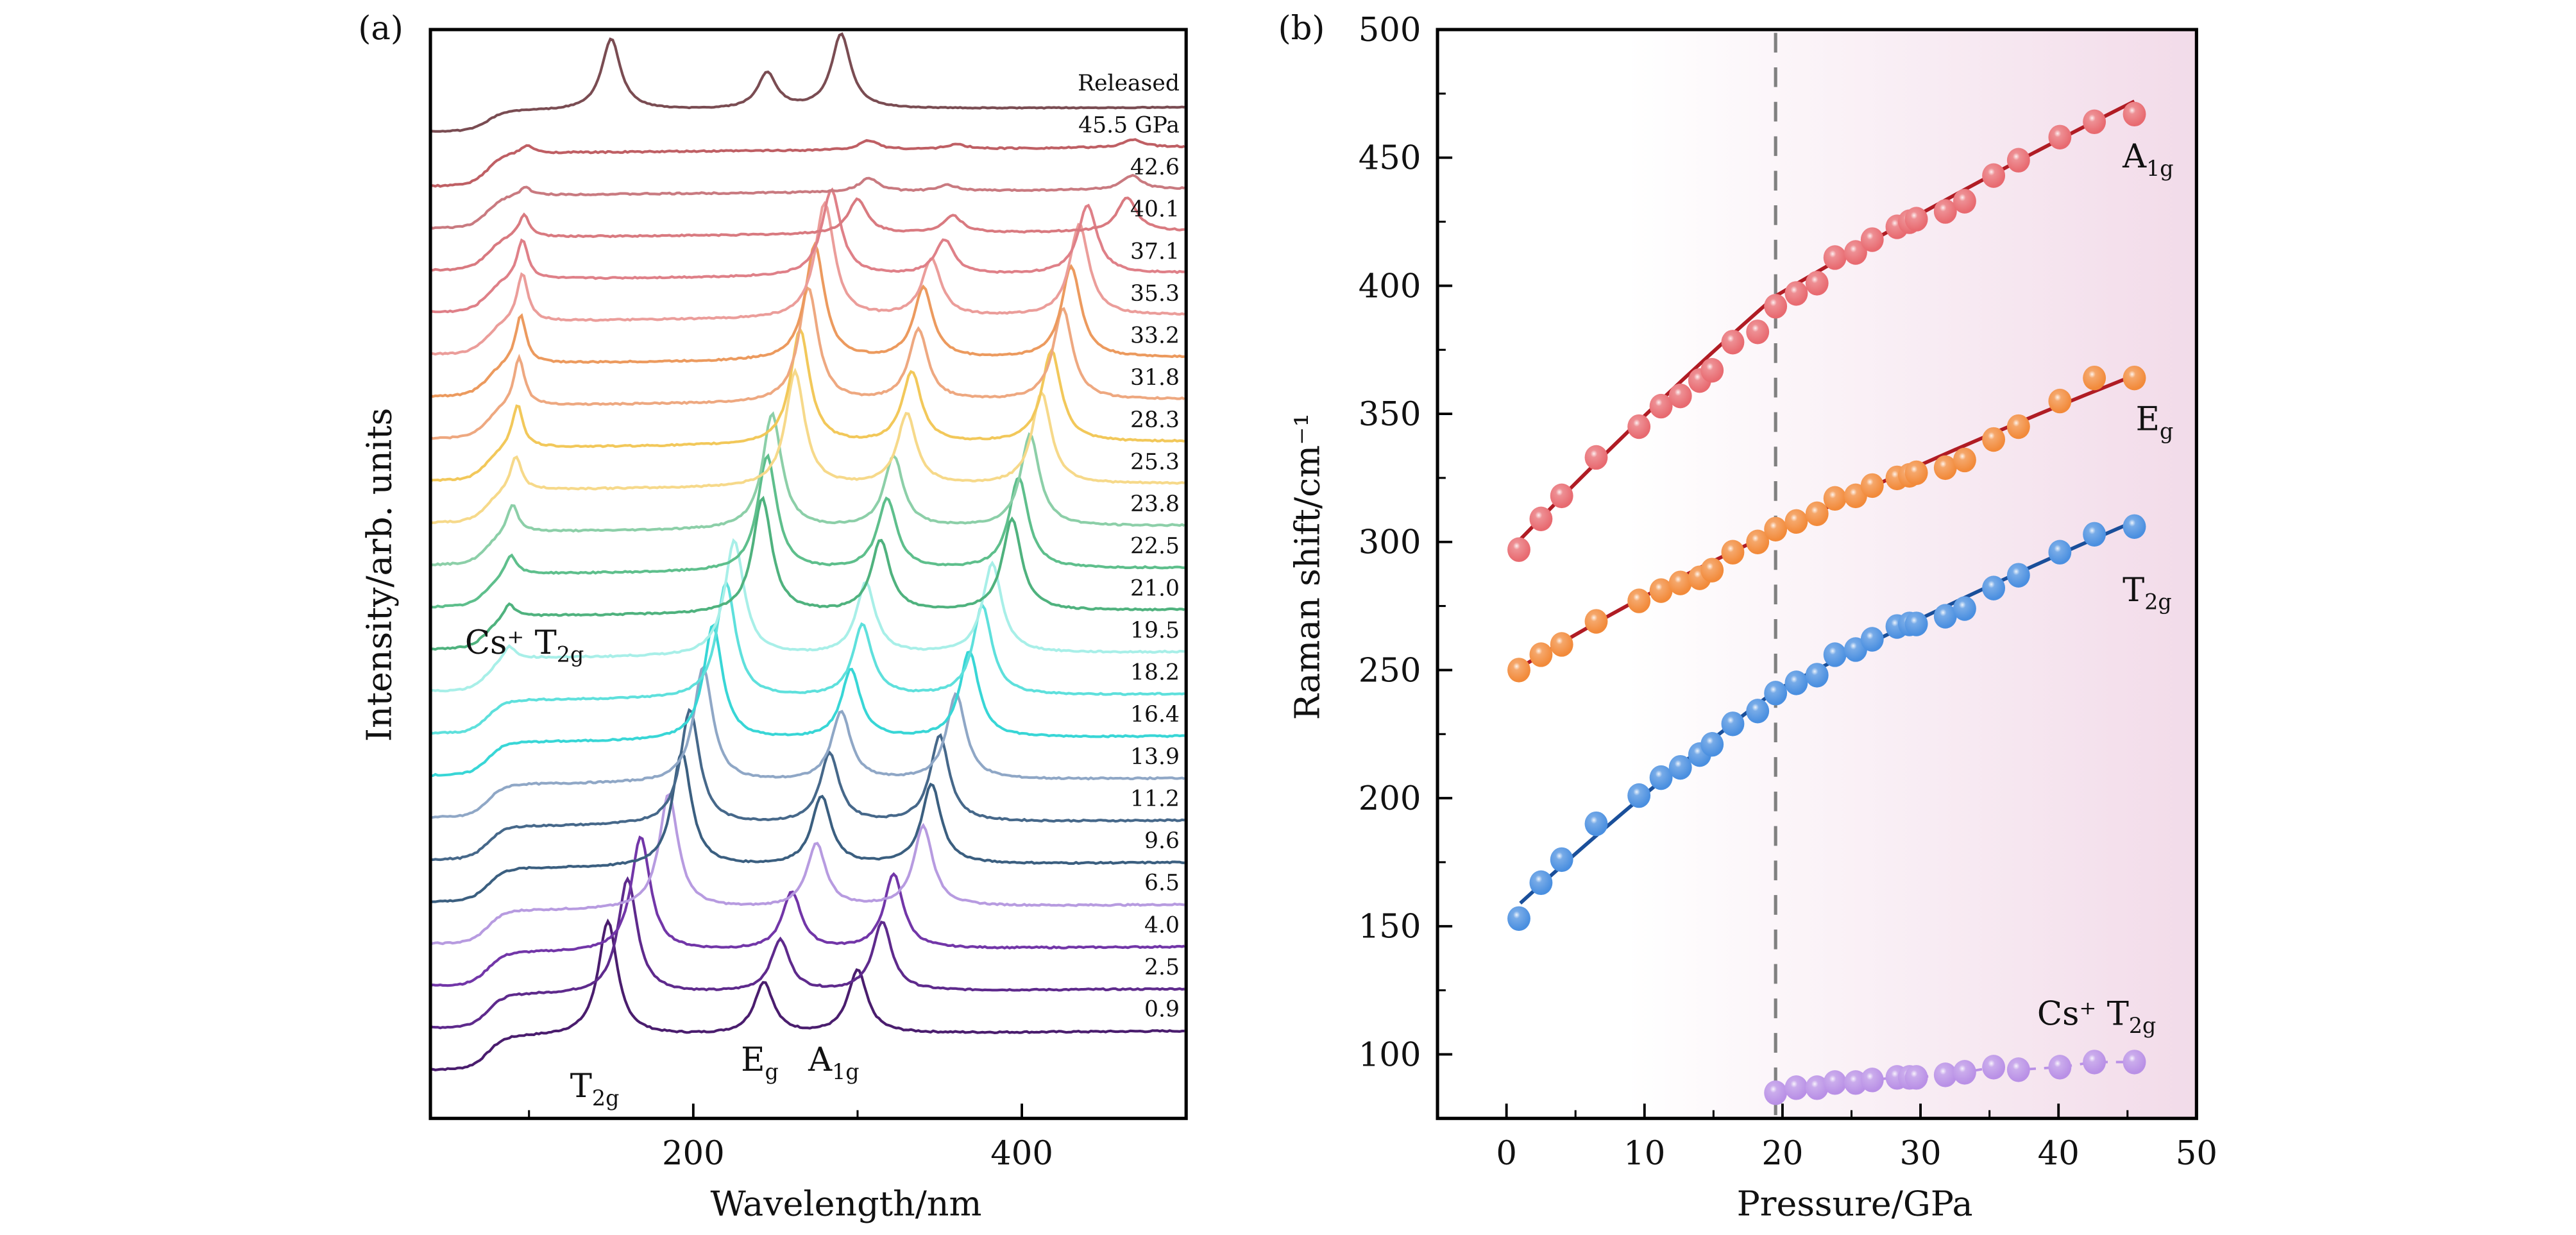 This screenshot has height=1235, width=2576. Describe the element at coordinates (1155, 210) in the screenshot. I see `pressure-label: 40.1` at that location.